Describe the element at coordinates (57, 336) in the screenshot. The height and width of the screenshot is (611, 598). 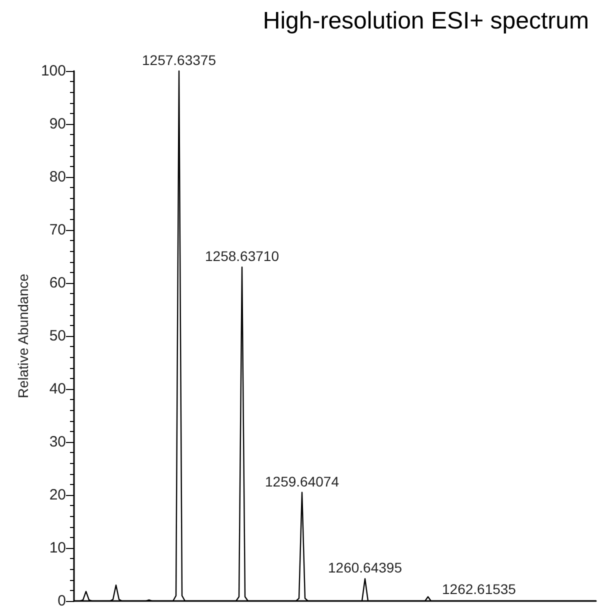
I see `y-tick-label: 50` at that location.